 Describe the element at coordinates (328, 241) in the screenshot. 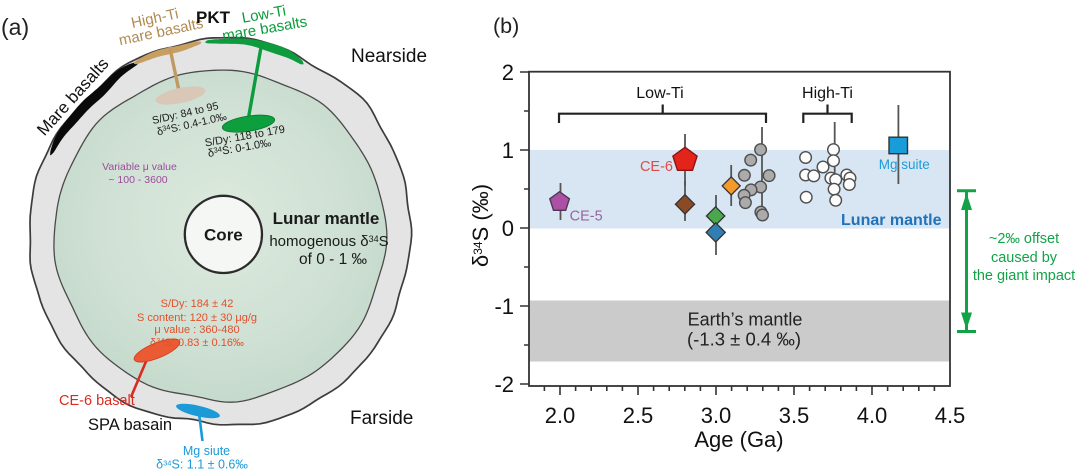

I see `svg-text: homogenous δ34S` at that location.